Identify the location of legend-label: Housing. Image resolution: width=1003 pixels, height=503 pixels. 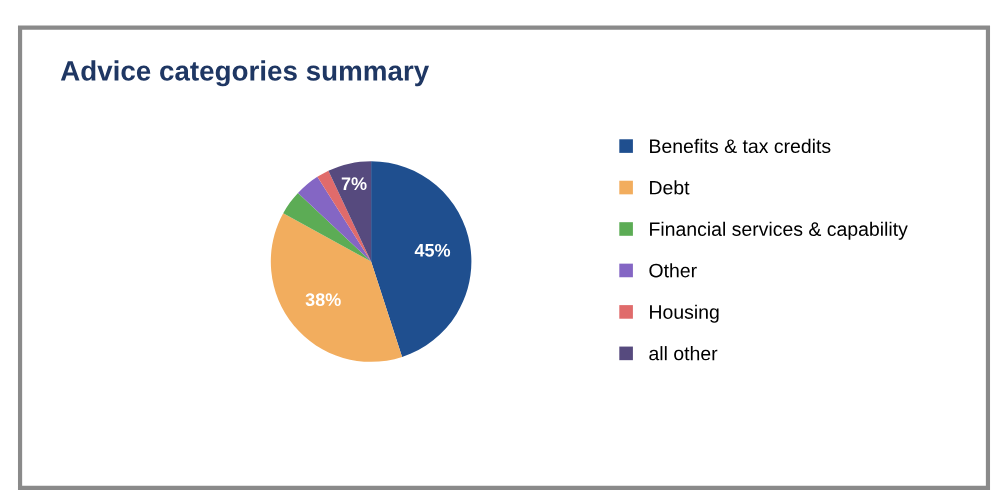
(684, 313).